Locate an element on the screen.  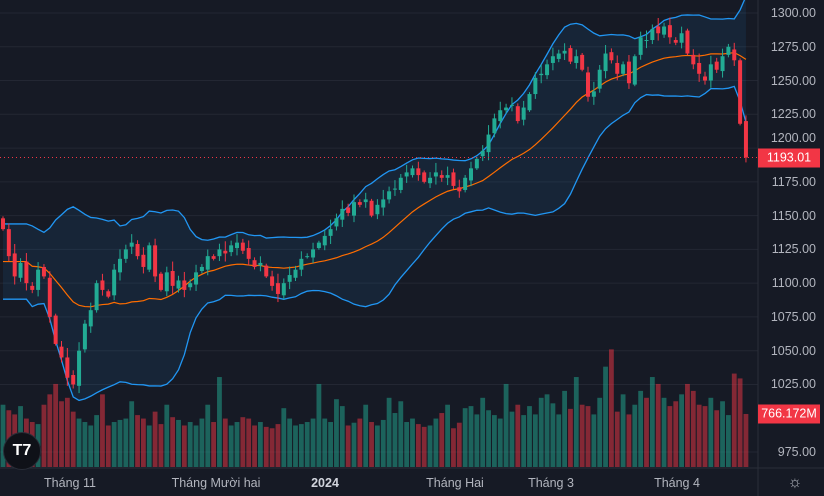
price-tick-label: 1225.00 is located at coordinates (793, 114).